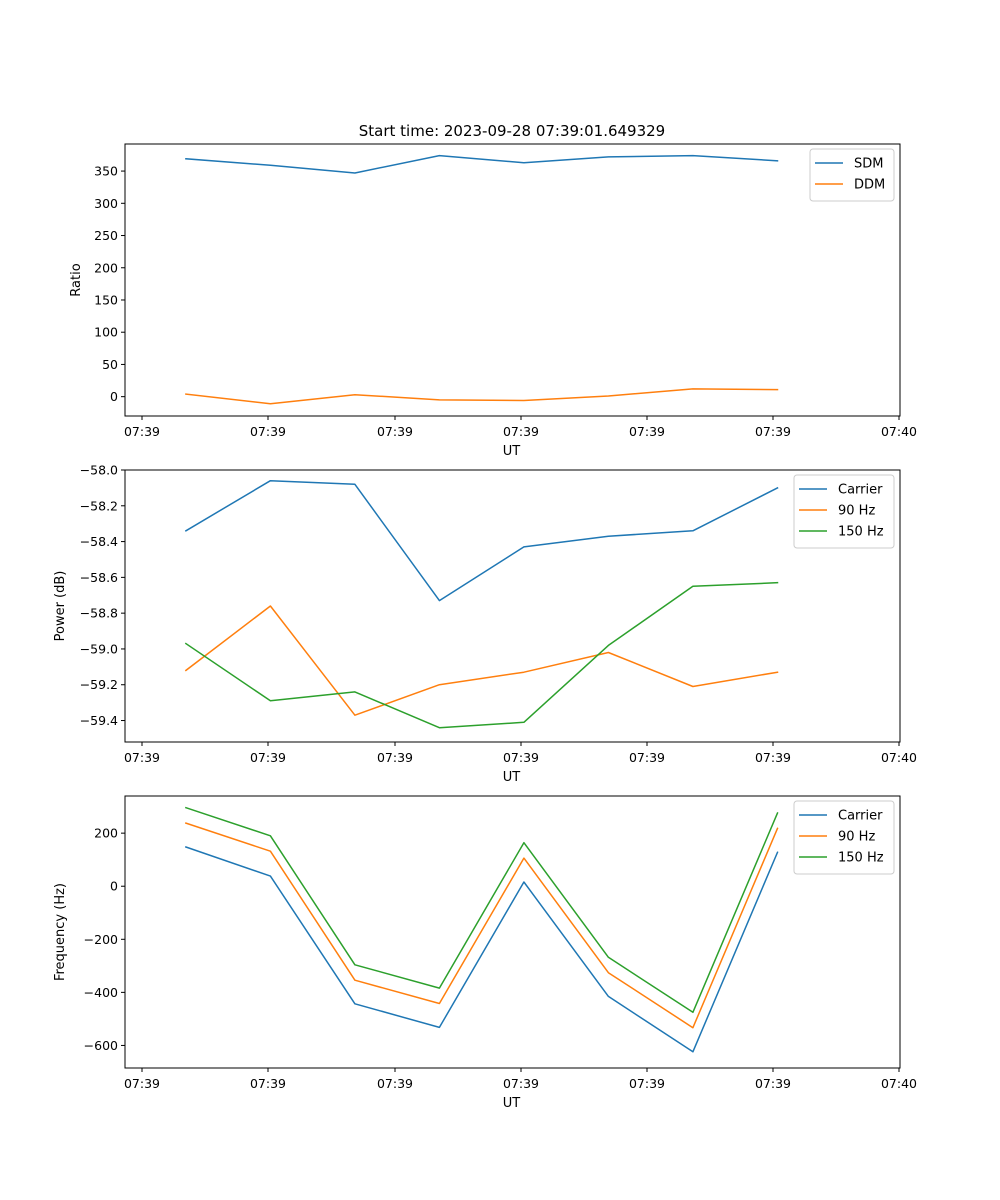 Image resolution: width=1000 pixels, height=1200 pixels. What do you see at coordinates (101, 939) in the screenshot?
I see `y-tick-label: −200` at bounding box center [101, 939].